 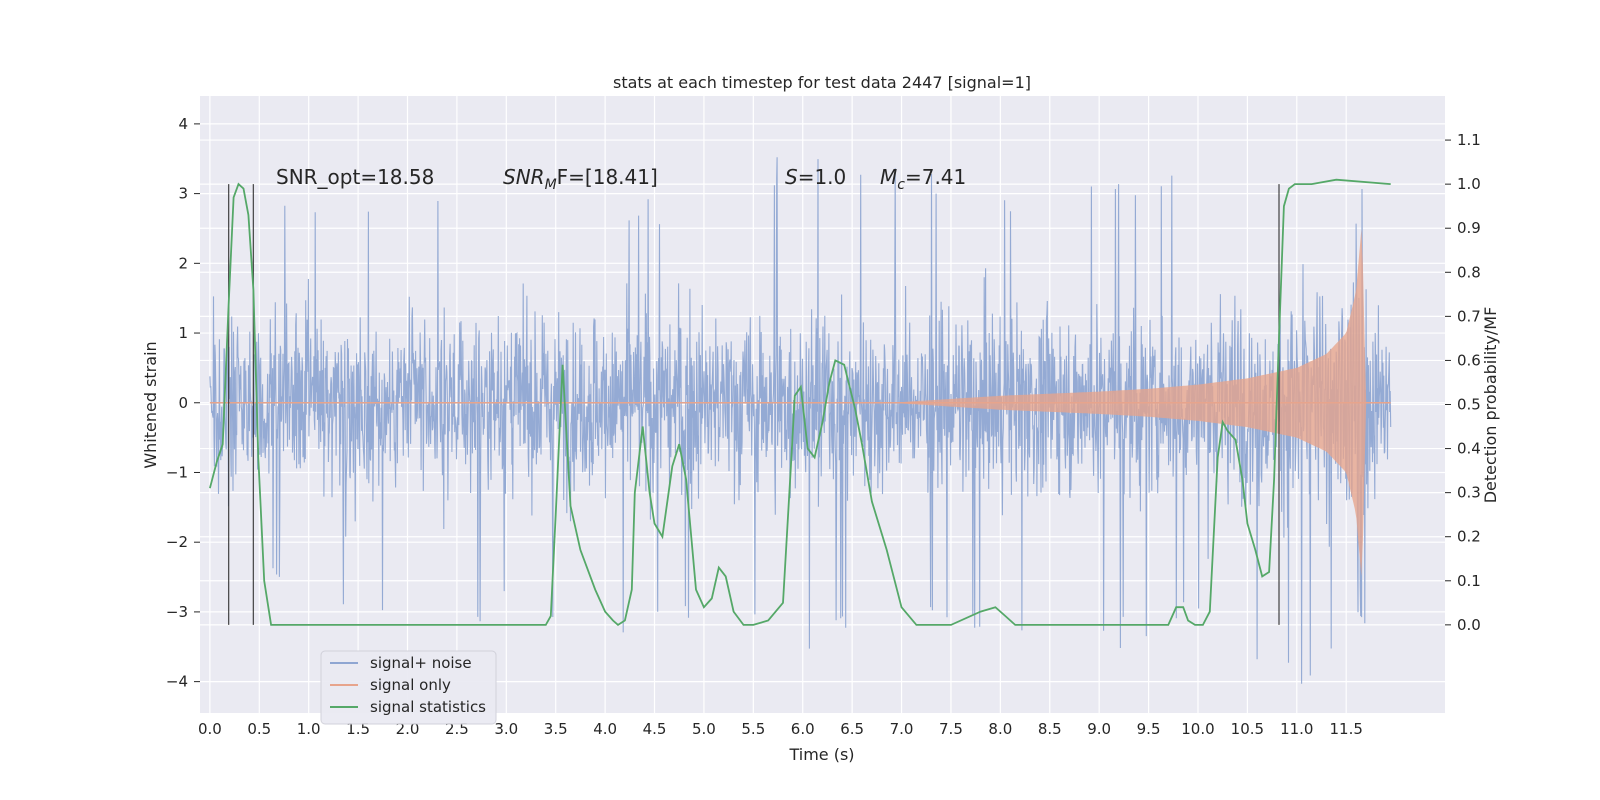 I want to click on annotation-s-base: S, so click(x=791, y=177).